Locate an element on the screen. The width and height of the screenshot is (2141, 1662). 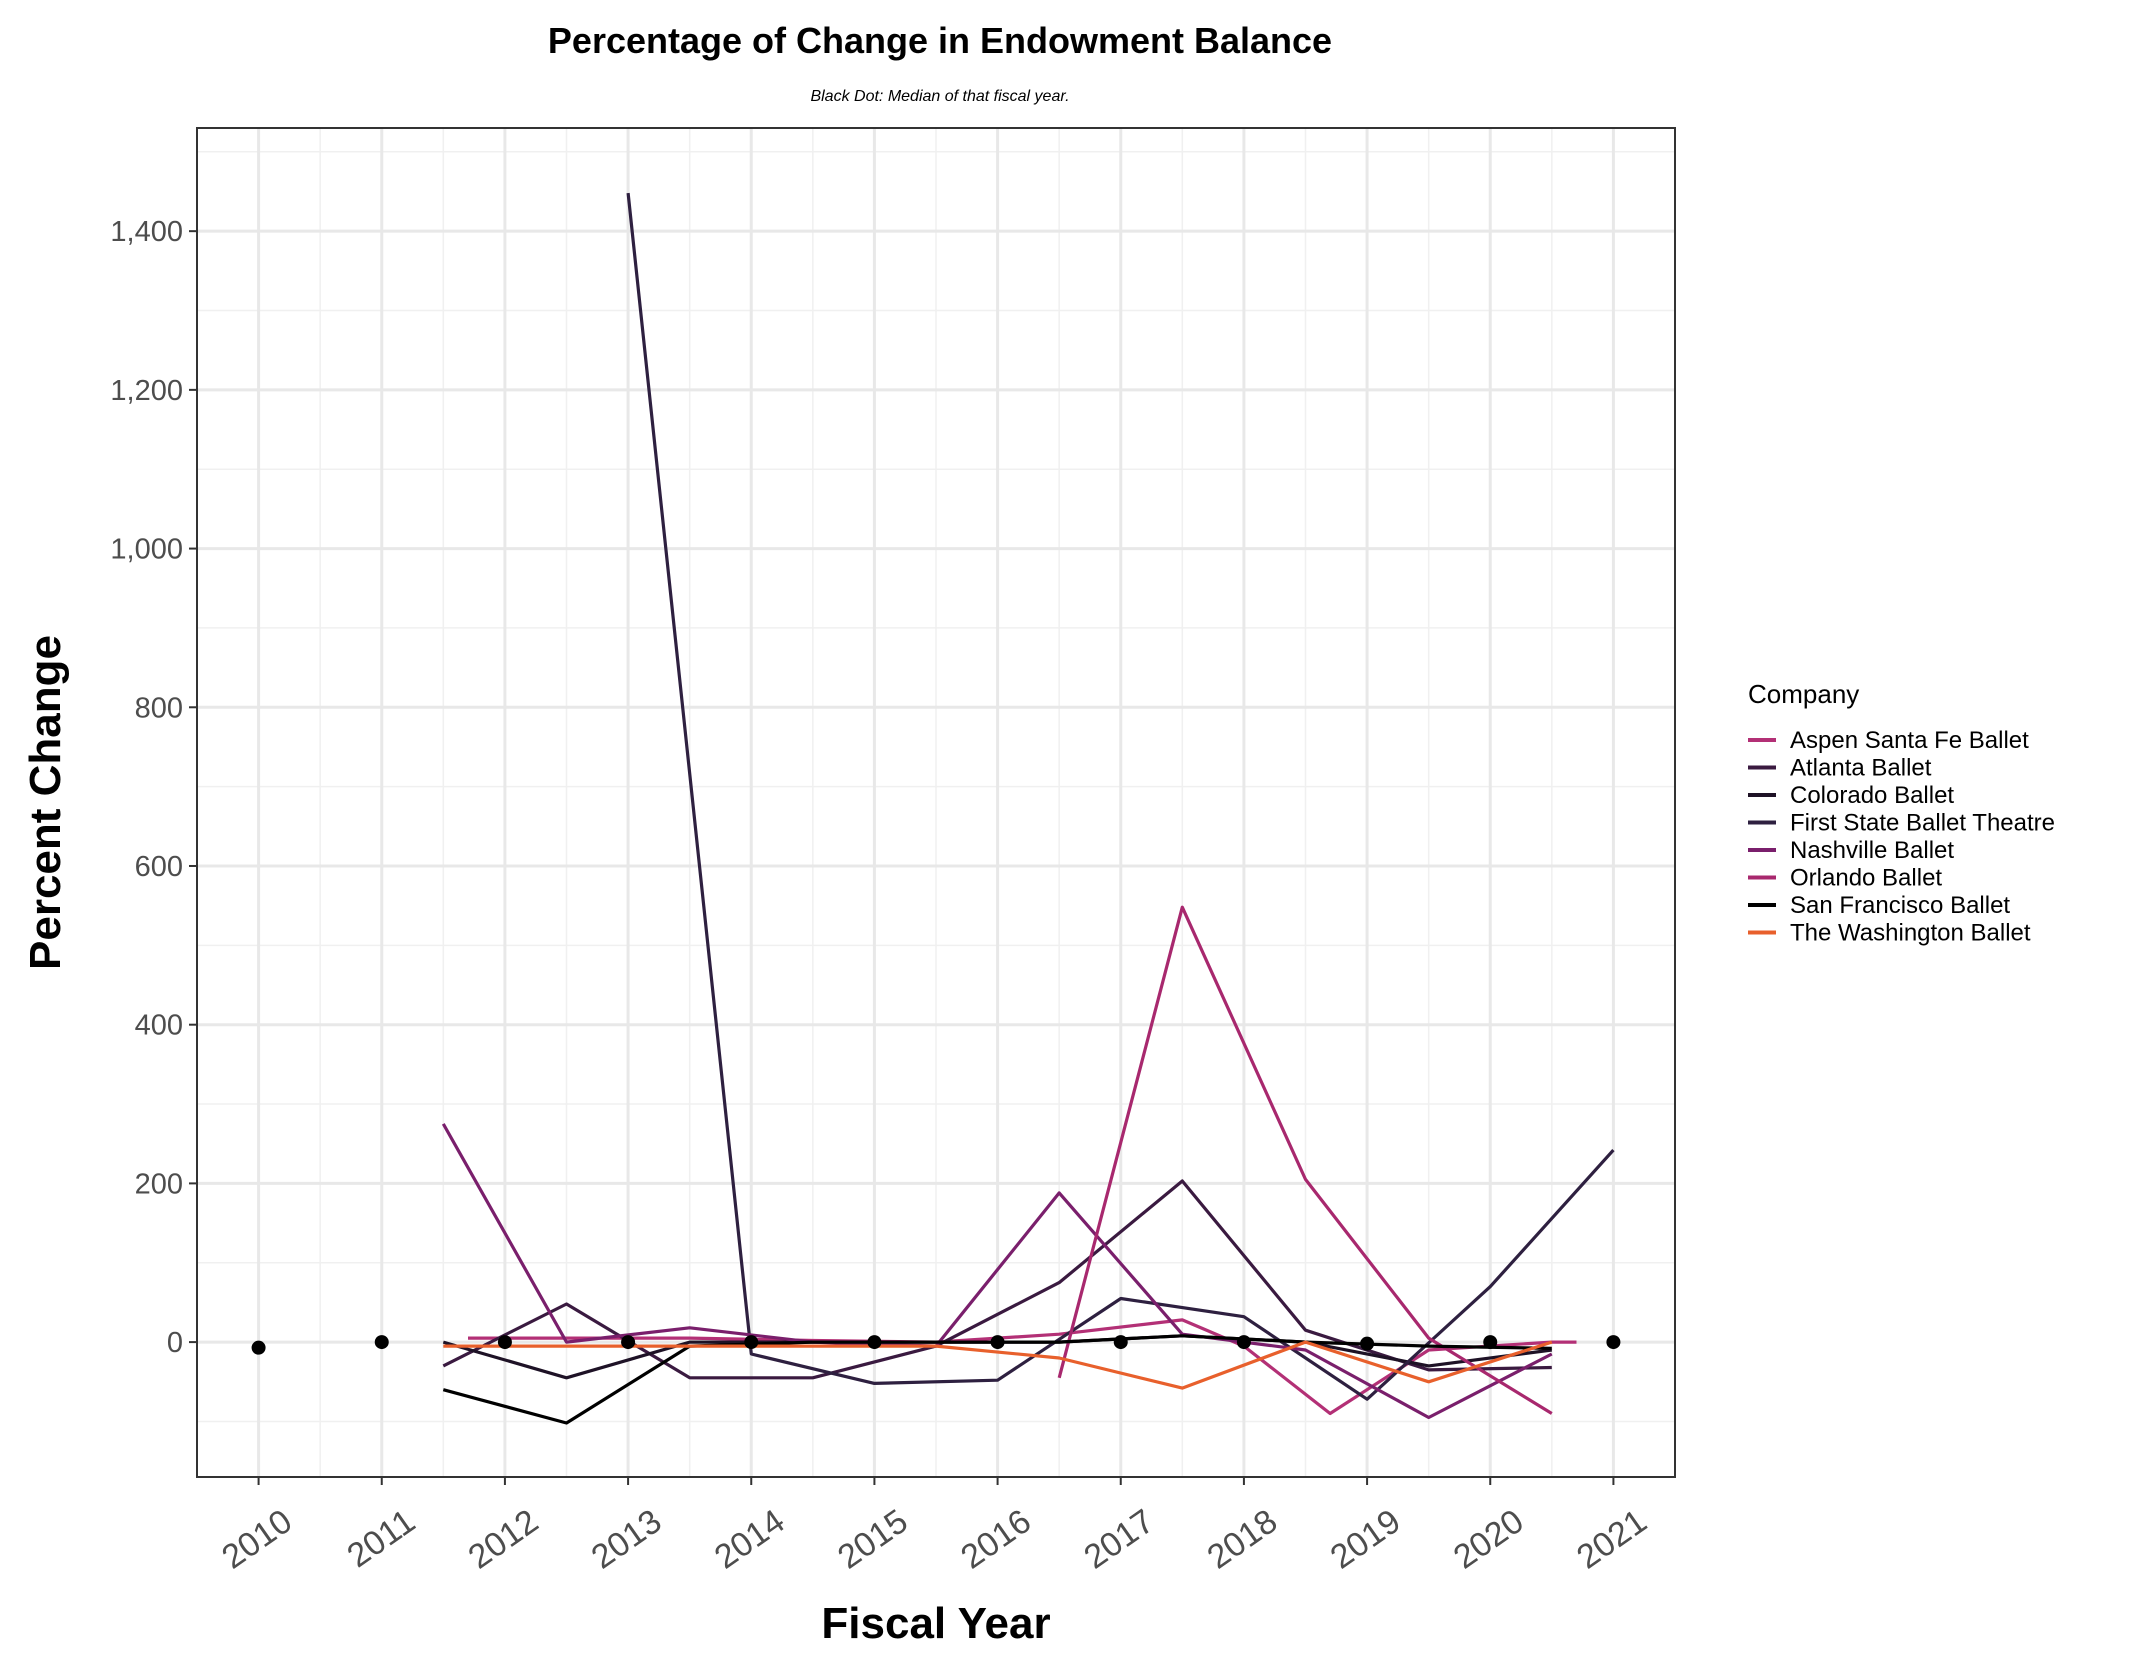
legend-label: Orlando Ballet is located at coordinates (1866, 878).